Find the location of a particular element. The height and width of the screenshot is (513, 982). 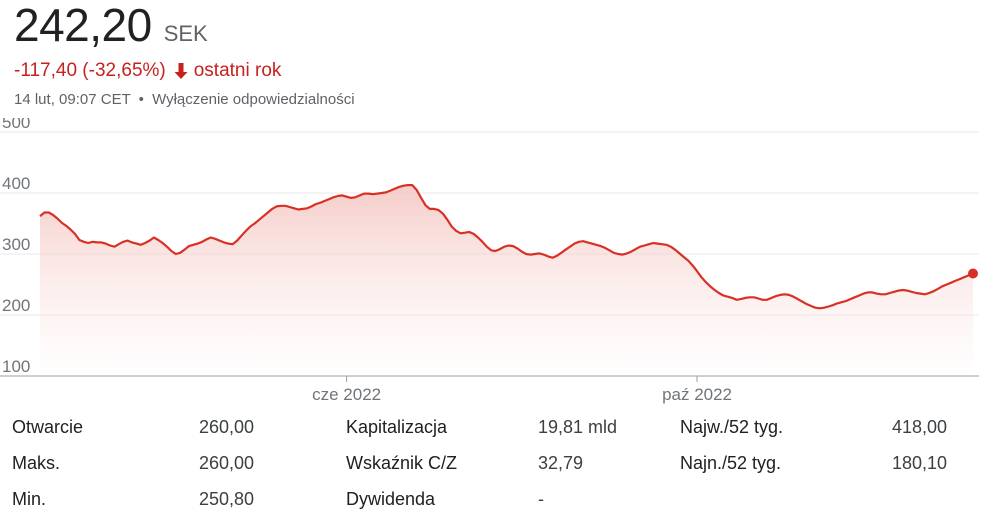

price-header: 242,20 SEK is located at coordinates (111, 25).